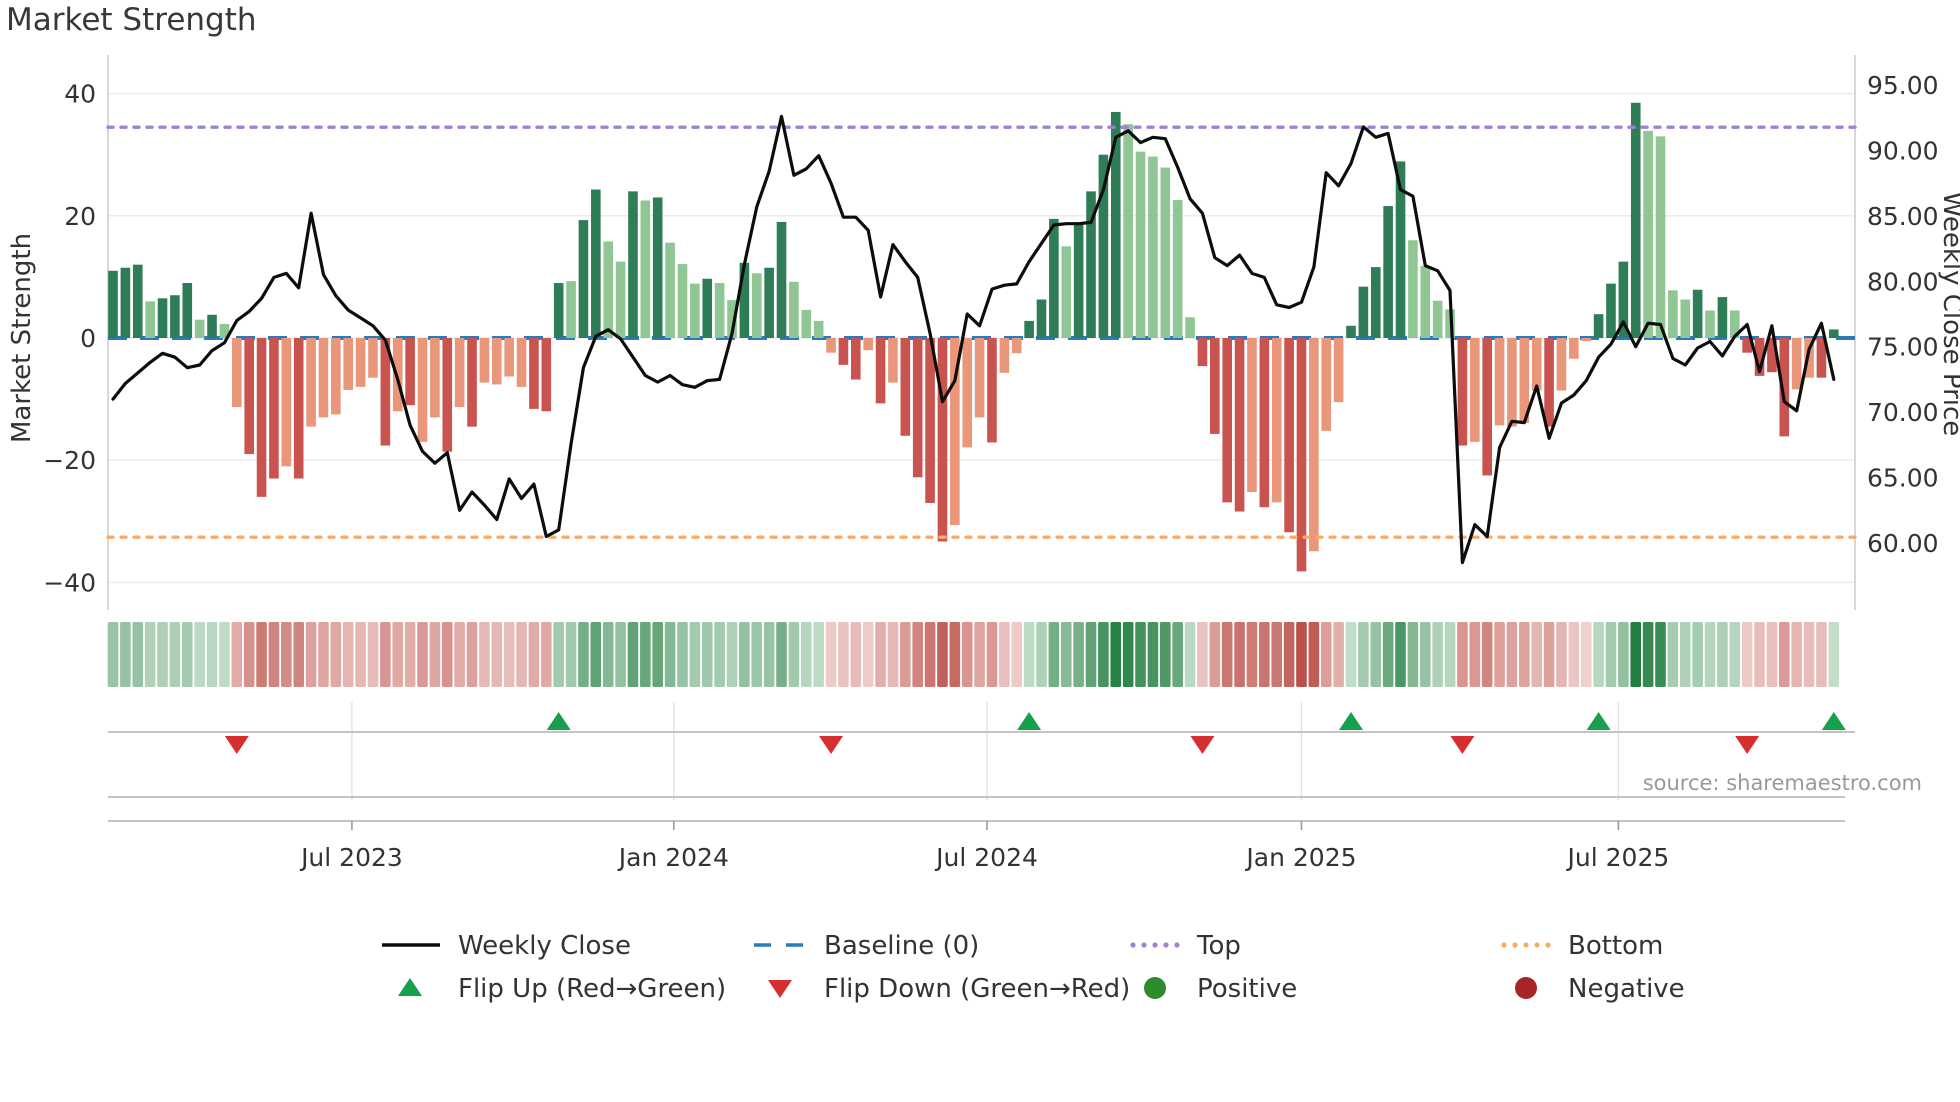 This screenshot has width=1960, height=1102. Describe the element at coordinates (1155, 945) in the screenshot. I see `legend-top-swatch-dot` at that location.